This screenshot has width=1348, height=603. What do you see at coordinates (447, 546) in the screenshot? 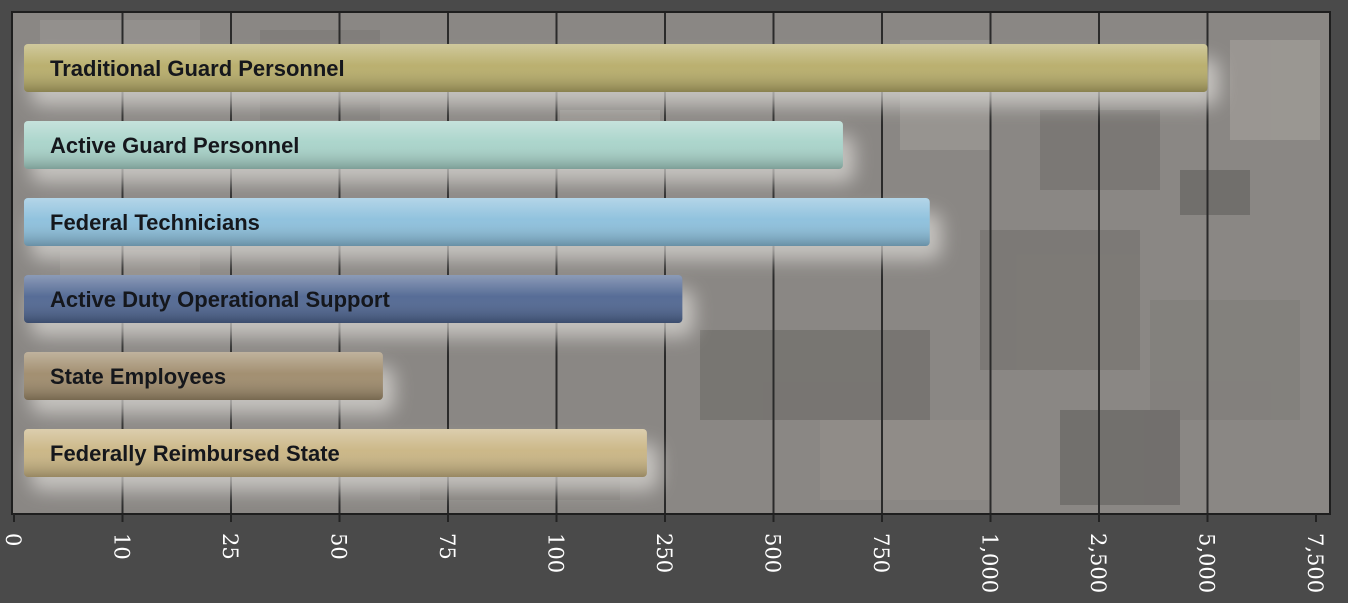
I see `x-tick-label: 75` at bounding box center [447, 546].